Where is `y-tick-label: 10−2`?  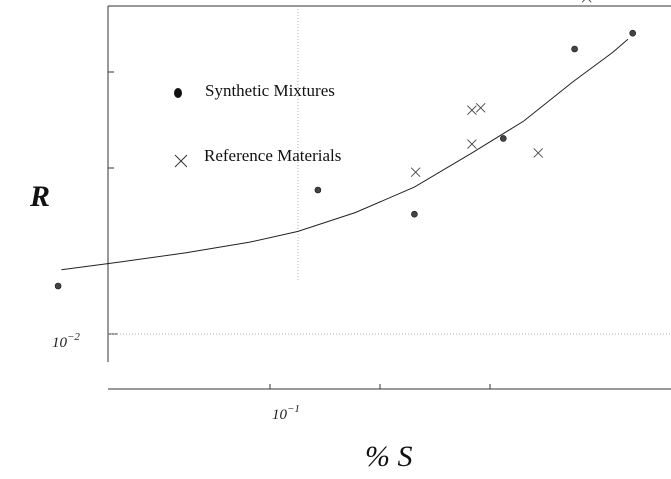 y-tick-label: 10−2 is located at coordinates (66, 341).